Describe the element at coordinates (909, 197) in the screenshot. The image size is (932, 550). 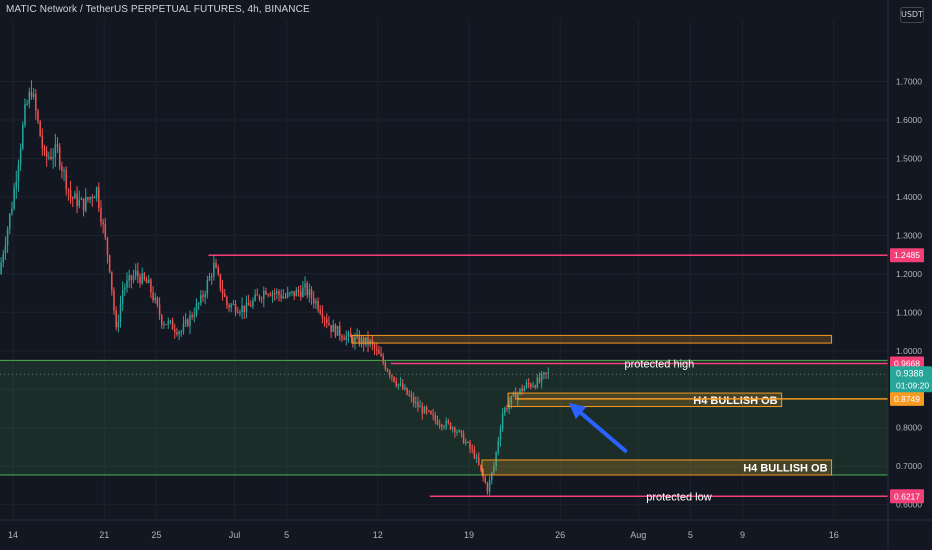
I see `y-tick-label: 1.4000` at that location.